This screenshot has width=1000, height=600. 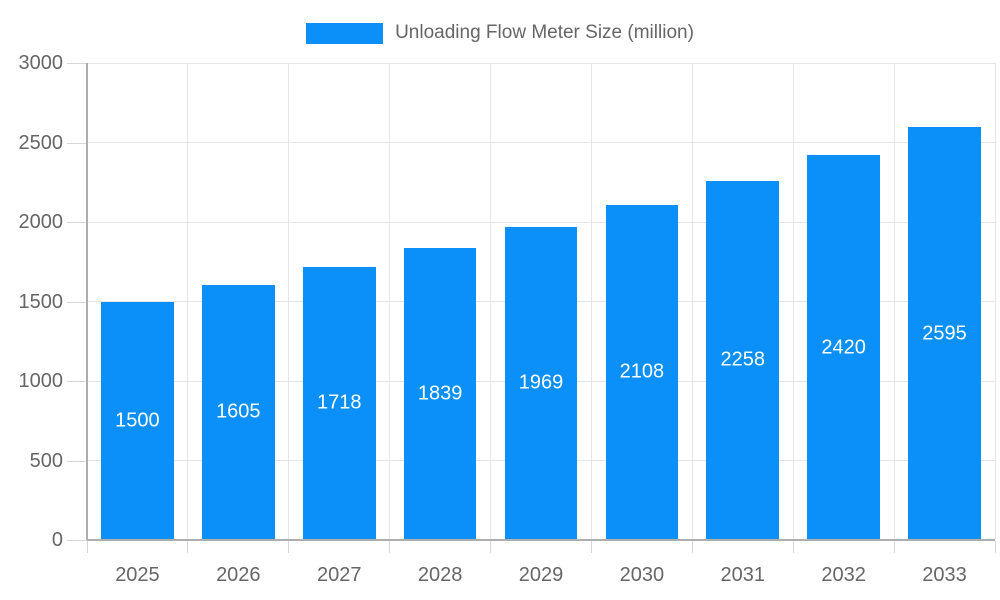 I want to click on y-tick-label: 2500, so click(x=41, y=142).